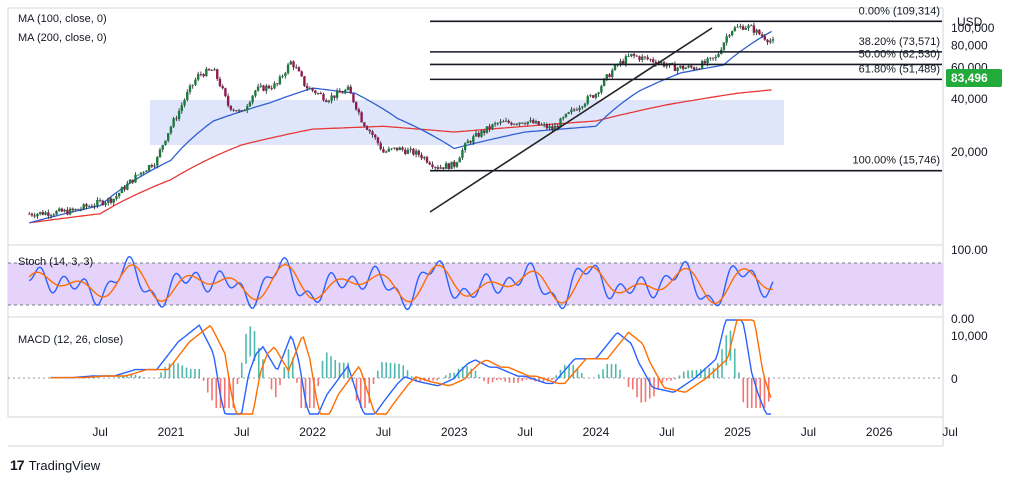 This screenshot has height=484, width=1024. Describe the element at coordinates (410, 367) in the screenshot. I see `macd-line` at that location.